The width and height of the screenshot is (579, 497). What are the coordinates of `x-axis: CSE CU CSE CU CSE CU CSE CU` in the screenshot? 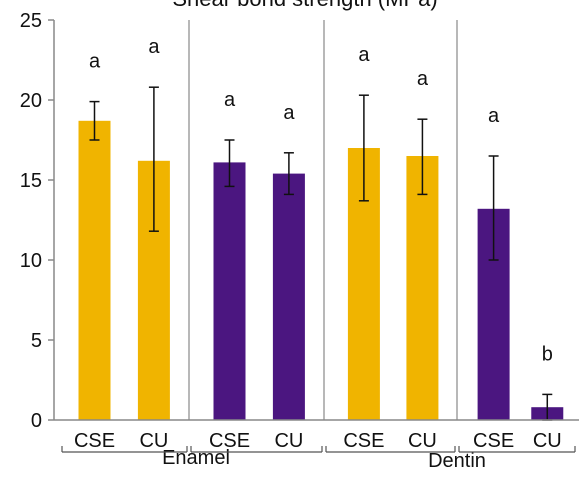 It's located at (316, 435).